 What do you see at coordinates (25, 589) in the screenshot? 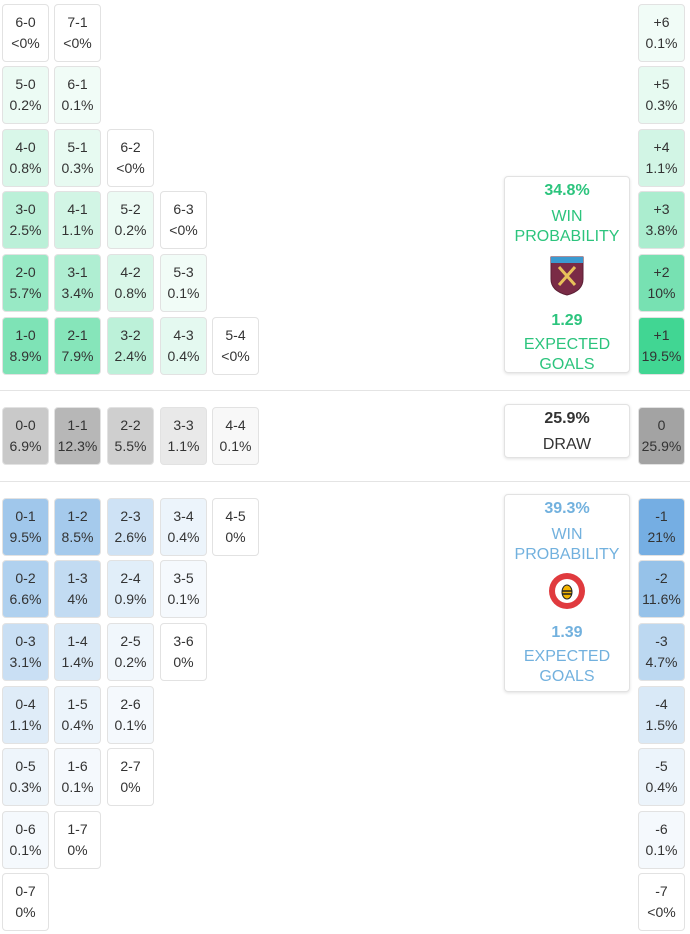
I see `score-cell: 0-2 6.6%` at bounding box center [25, 589].